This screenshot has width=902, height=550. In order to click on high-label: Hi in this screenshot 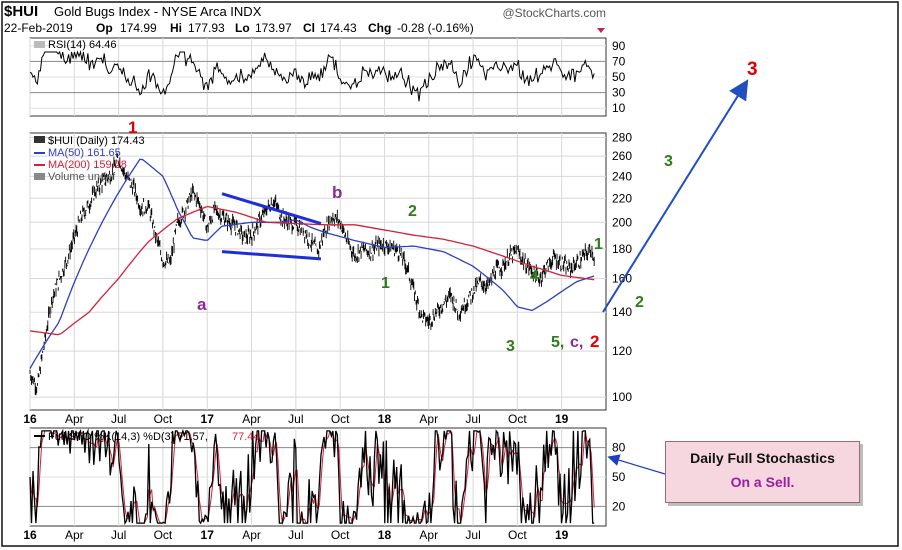, I will do `click(176, 28)`.